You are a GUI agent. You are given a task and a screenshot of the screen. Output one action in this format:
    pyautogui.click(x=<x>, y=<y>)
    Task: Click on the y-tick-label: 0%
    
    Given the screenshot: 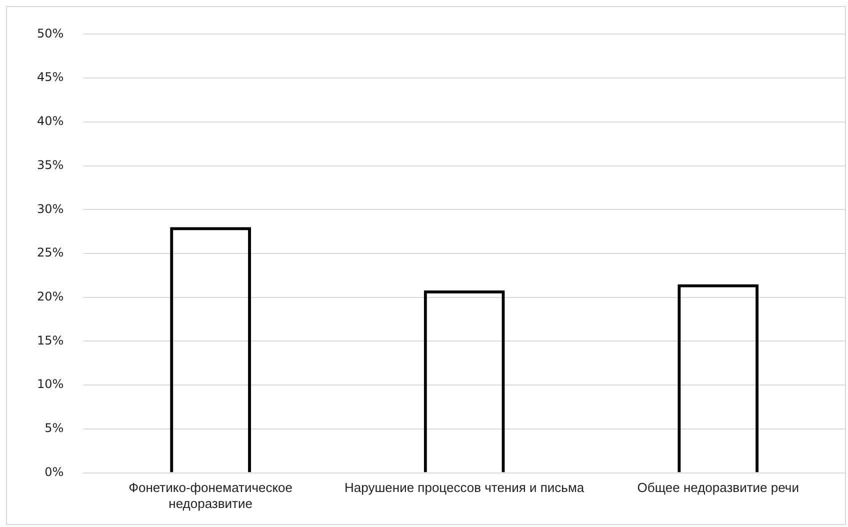 What is the action you would take?
    pyautogui.click(x=54, y=471)
    